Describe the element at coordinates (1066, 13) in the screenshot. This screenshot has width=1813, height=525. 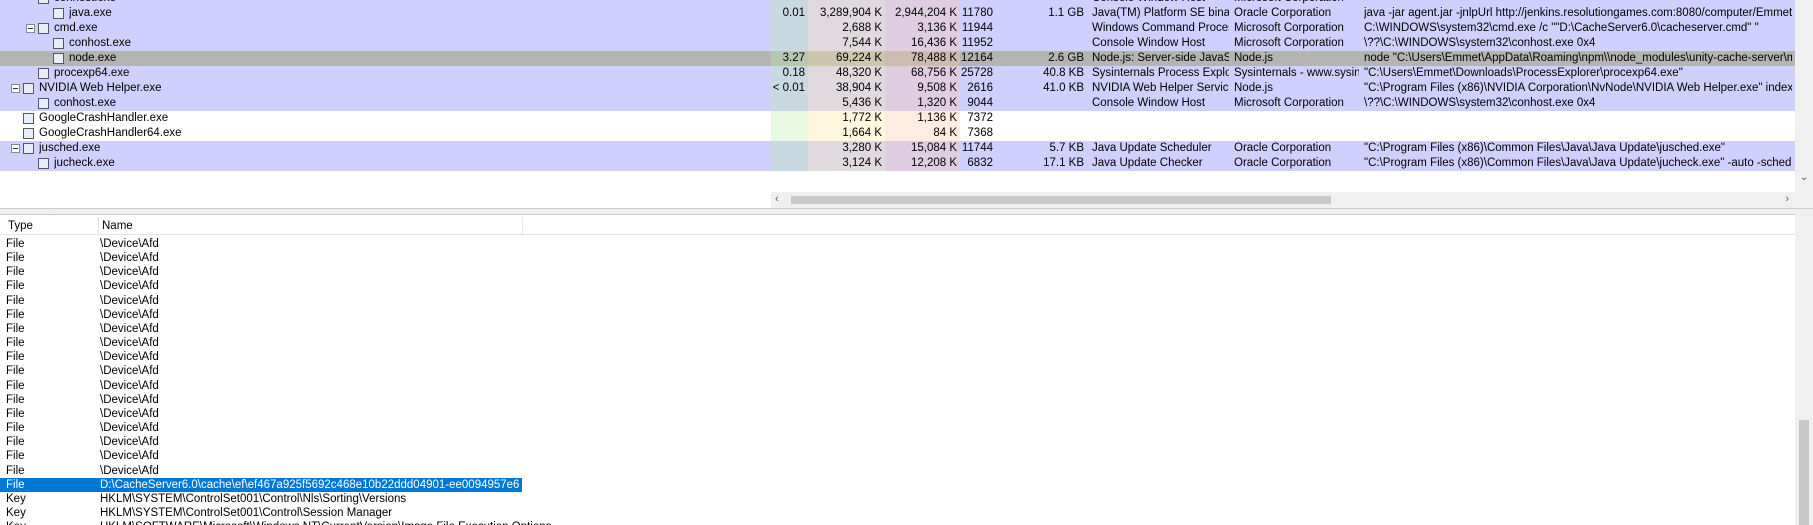
I see `io: 1.1 GB` at that location.